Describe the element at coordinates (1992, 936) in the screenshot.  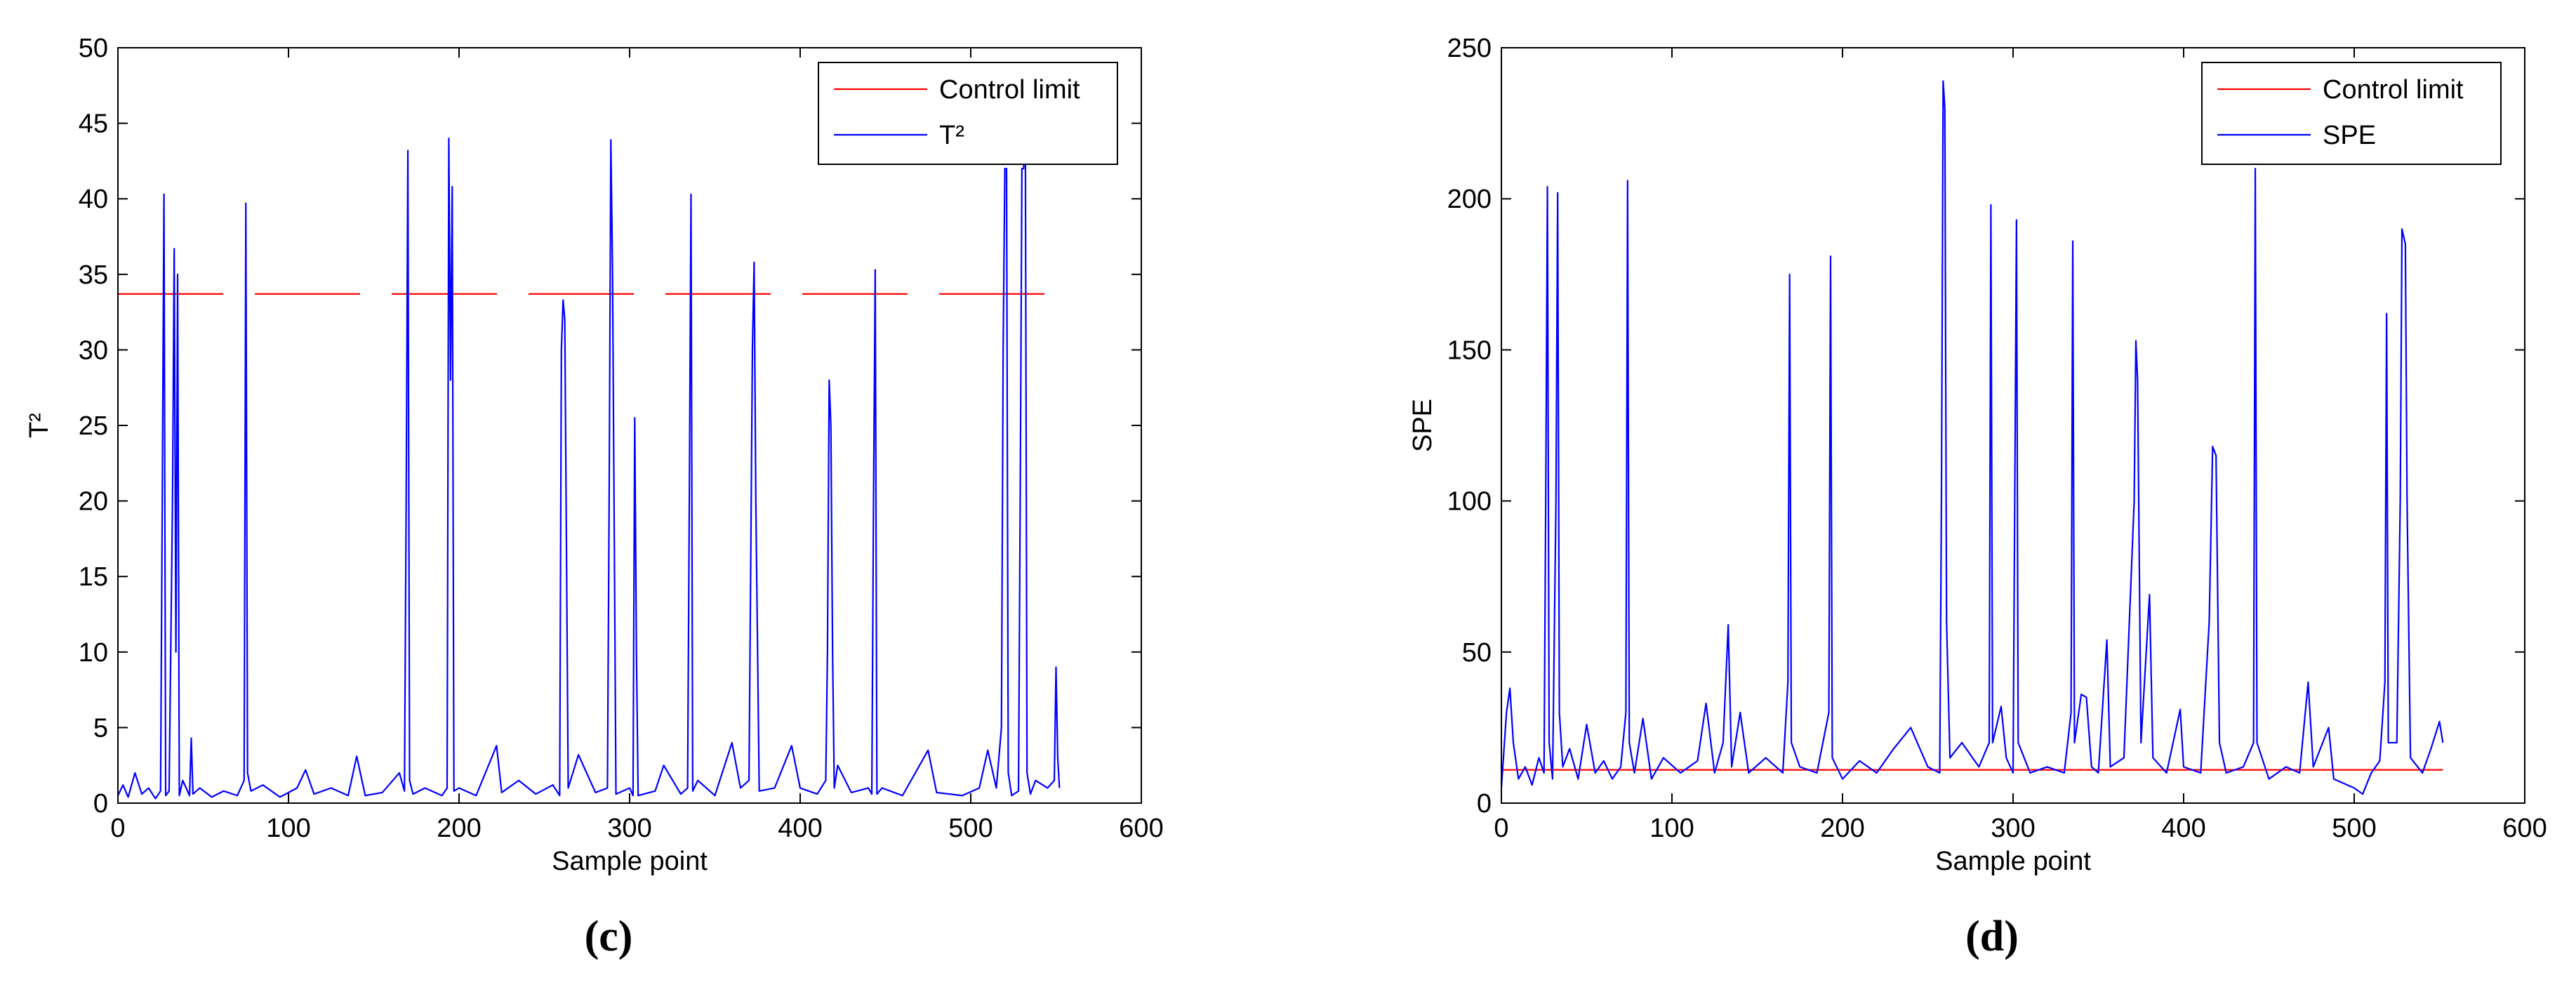
I see `caption: (d)` at that location.